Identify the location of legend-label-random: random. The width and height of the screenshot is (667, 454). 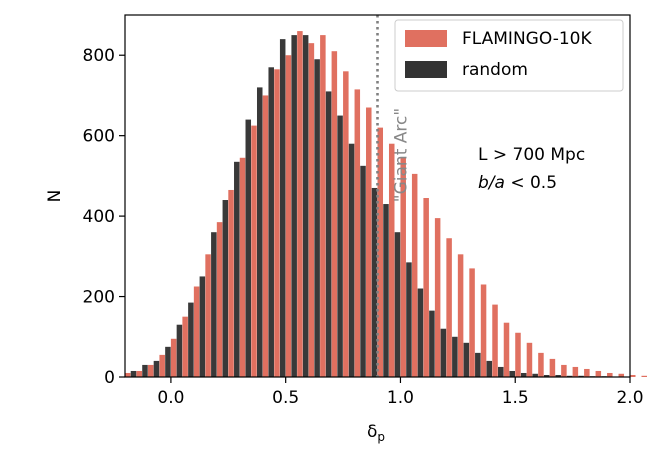
(495, 70).